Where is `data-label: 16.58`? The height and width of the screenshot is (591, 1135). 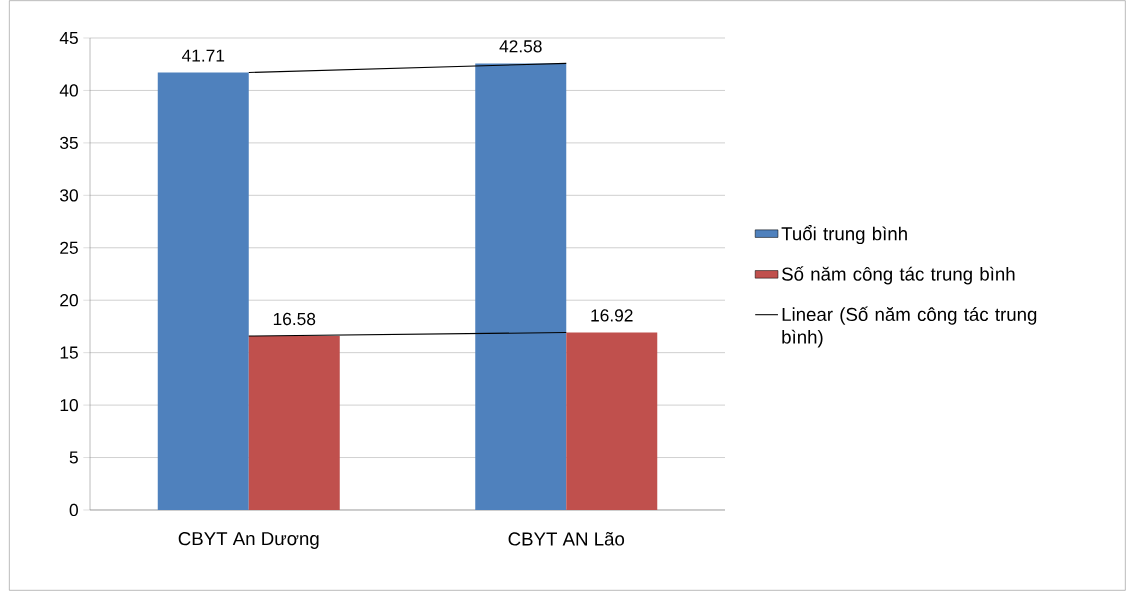 data-label: 16.58 is located at coordinates (294, 319).